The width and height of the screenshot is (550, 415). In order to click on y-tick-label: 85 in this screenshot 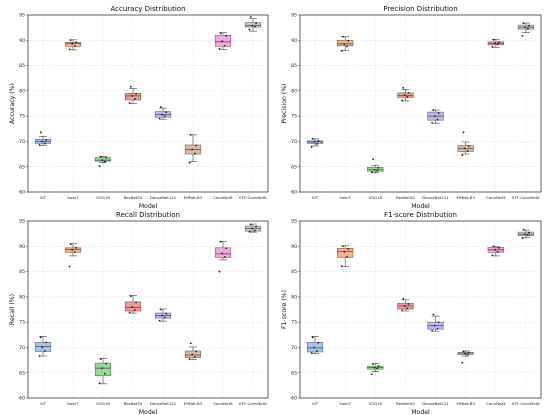, I will do `click(22, 66)`.